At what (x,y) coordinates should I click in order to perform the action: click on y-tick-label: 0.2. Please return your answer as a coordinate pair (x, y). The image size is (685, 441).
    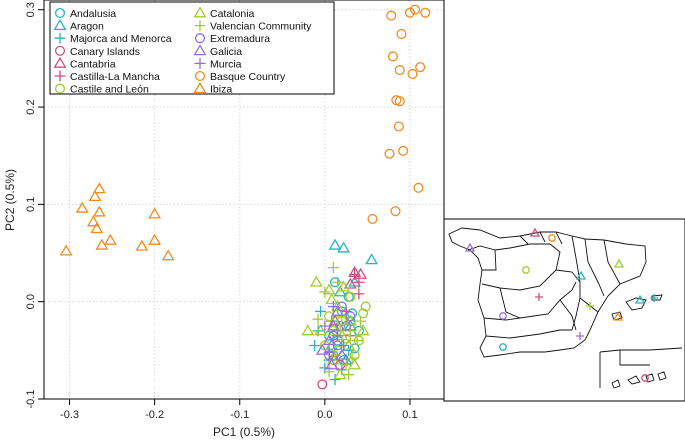
    Looking at the image, I should click on (31, 106).